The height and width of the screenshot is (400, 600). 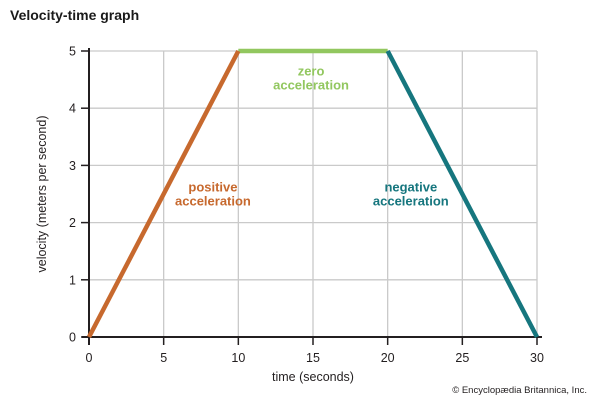 I want to click on y-tick-label-5: 5, so click(x=72, y=52).